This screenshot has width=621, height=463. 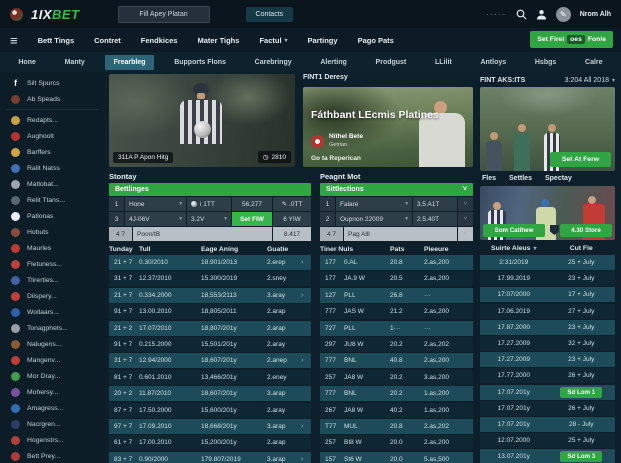 I want to click on username-label: Nrom Alh, so click(x=595, y=14).